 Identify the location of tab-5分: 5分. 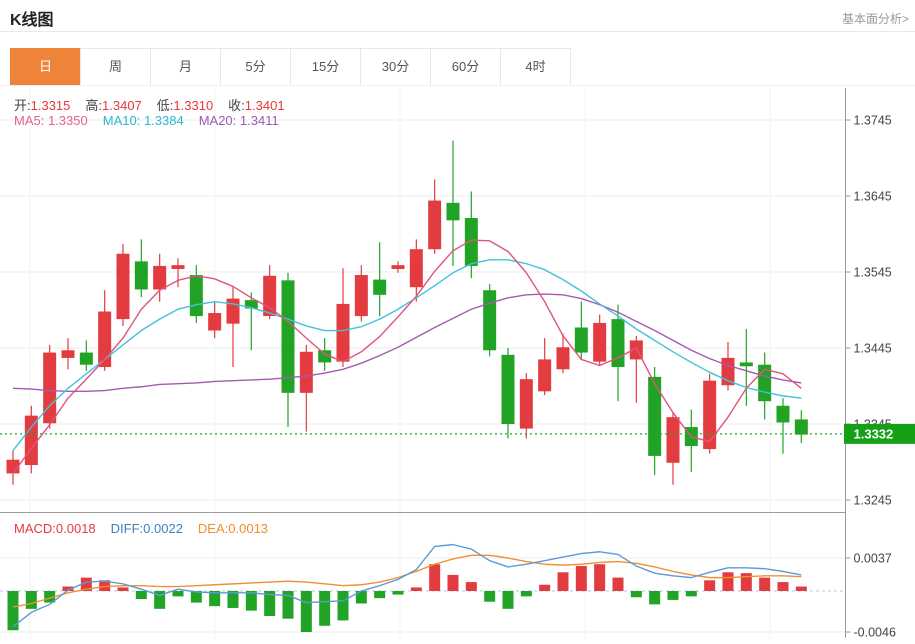
(255, 67).